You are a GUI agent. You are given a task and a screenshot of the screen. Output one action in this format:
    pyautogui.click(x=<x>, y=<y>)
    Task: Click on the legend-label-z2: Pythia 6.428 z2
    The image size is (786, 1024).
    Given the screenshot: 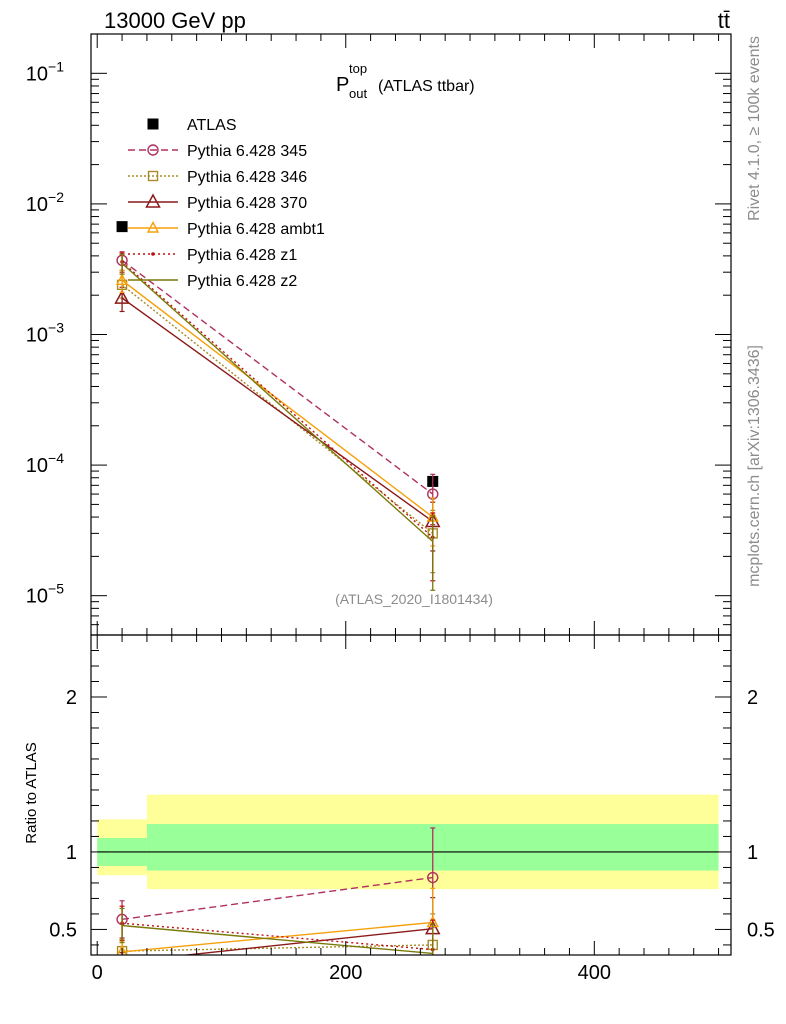 What is the action you would take?
    pyautogui.click(x=242, y=281)
    